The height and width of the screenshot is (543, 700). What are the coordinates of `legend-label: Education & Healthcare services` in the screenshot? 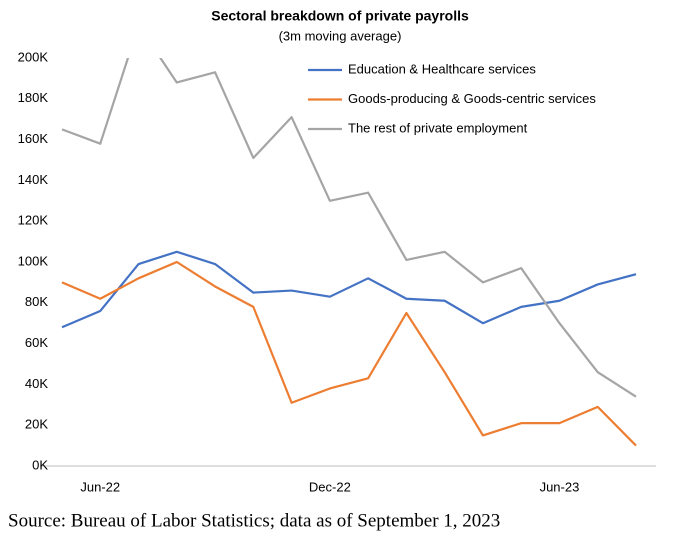 It's located at (442, 68).